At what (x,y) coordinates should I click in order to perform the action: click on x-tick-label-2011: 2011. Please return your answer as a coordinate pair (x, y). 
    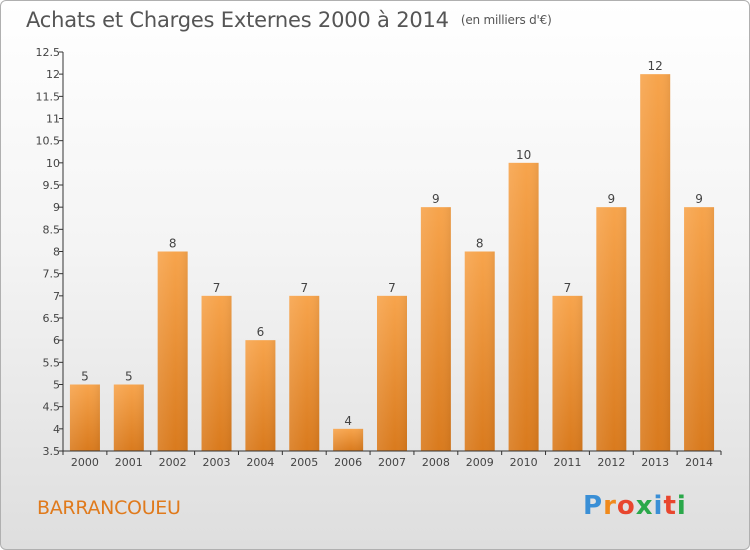
    Looking at the image, I should click on (567, 462).